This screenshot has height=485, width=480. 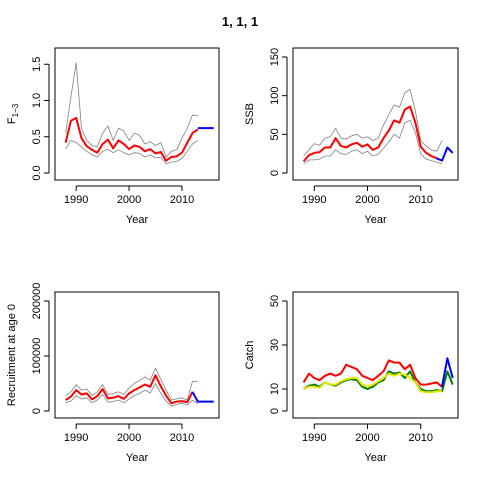 What do you see at coordinates (37, 172) in the screenshot?
I see `y-tick-label: 0.0` at bounding box center [37, 172].